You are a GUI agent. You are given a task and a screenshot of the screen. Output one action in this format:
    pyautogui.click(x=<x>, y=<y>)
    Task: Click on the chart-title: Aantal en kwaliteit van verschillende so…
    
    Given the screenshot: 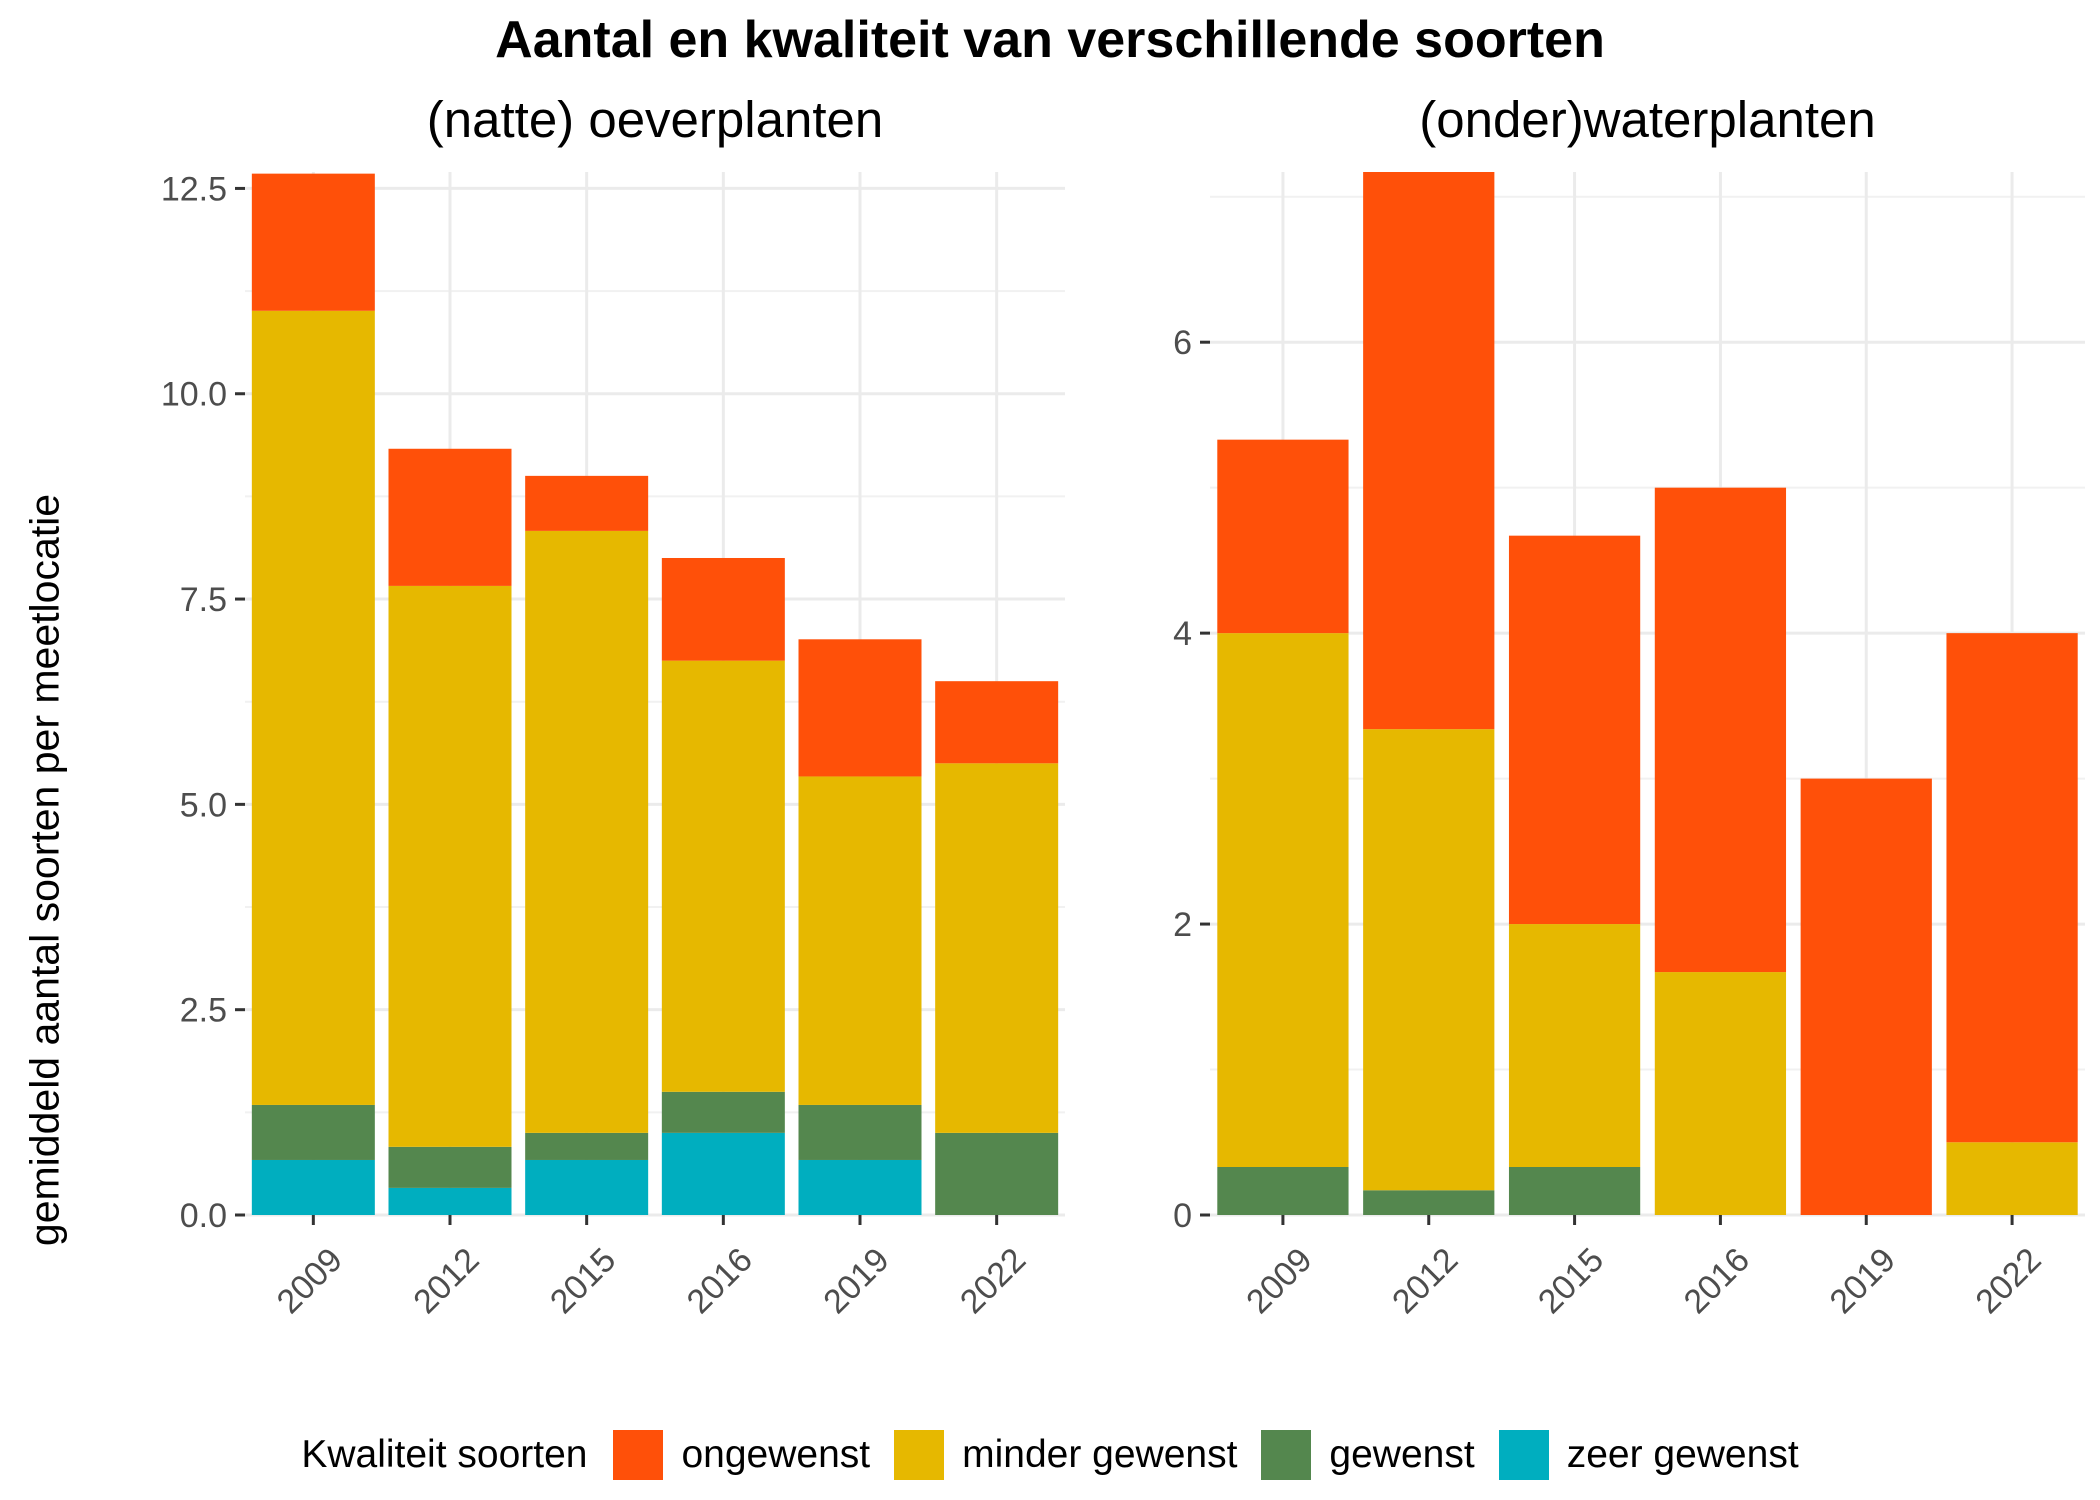 What is the action you would take?
    pyautogui.click(x=1050, y=40)
    